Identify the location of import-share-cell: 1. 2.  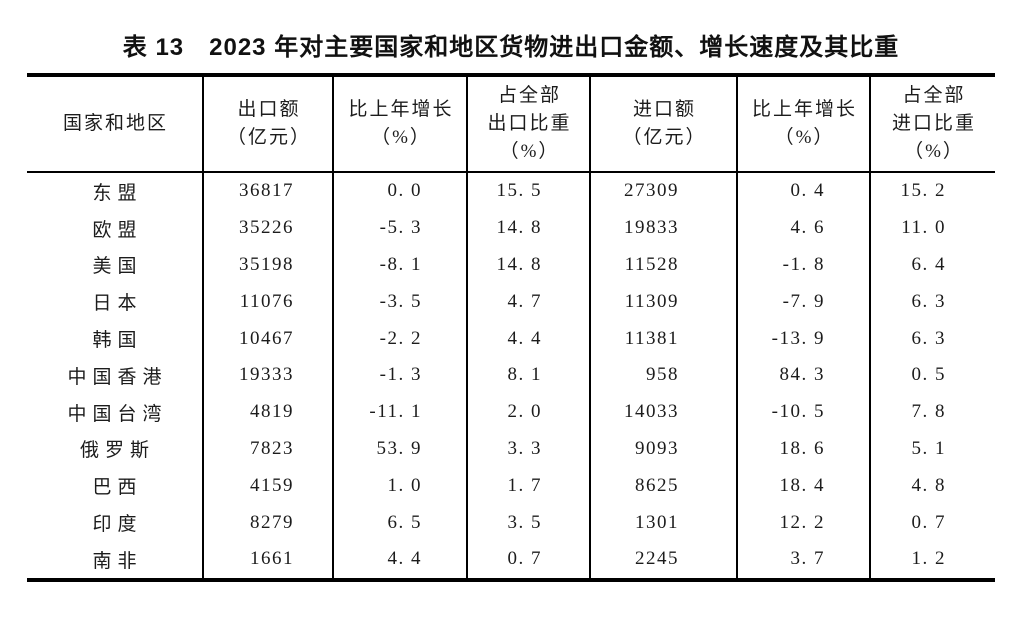
(932, 560).